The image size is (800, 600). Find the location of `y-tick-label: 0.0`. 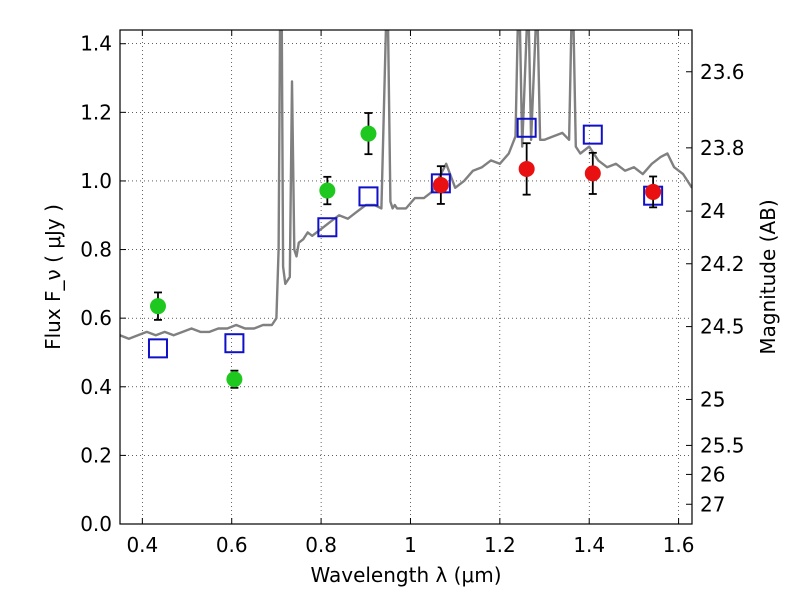

y-tick-label: 0.0 is located at coordinates (96, 524).